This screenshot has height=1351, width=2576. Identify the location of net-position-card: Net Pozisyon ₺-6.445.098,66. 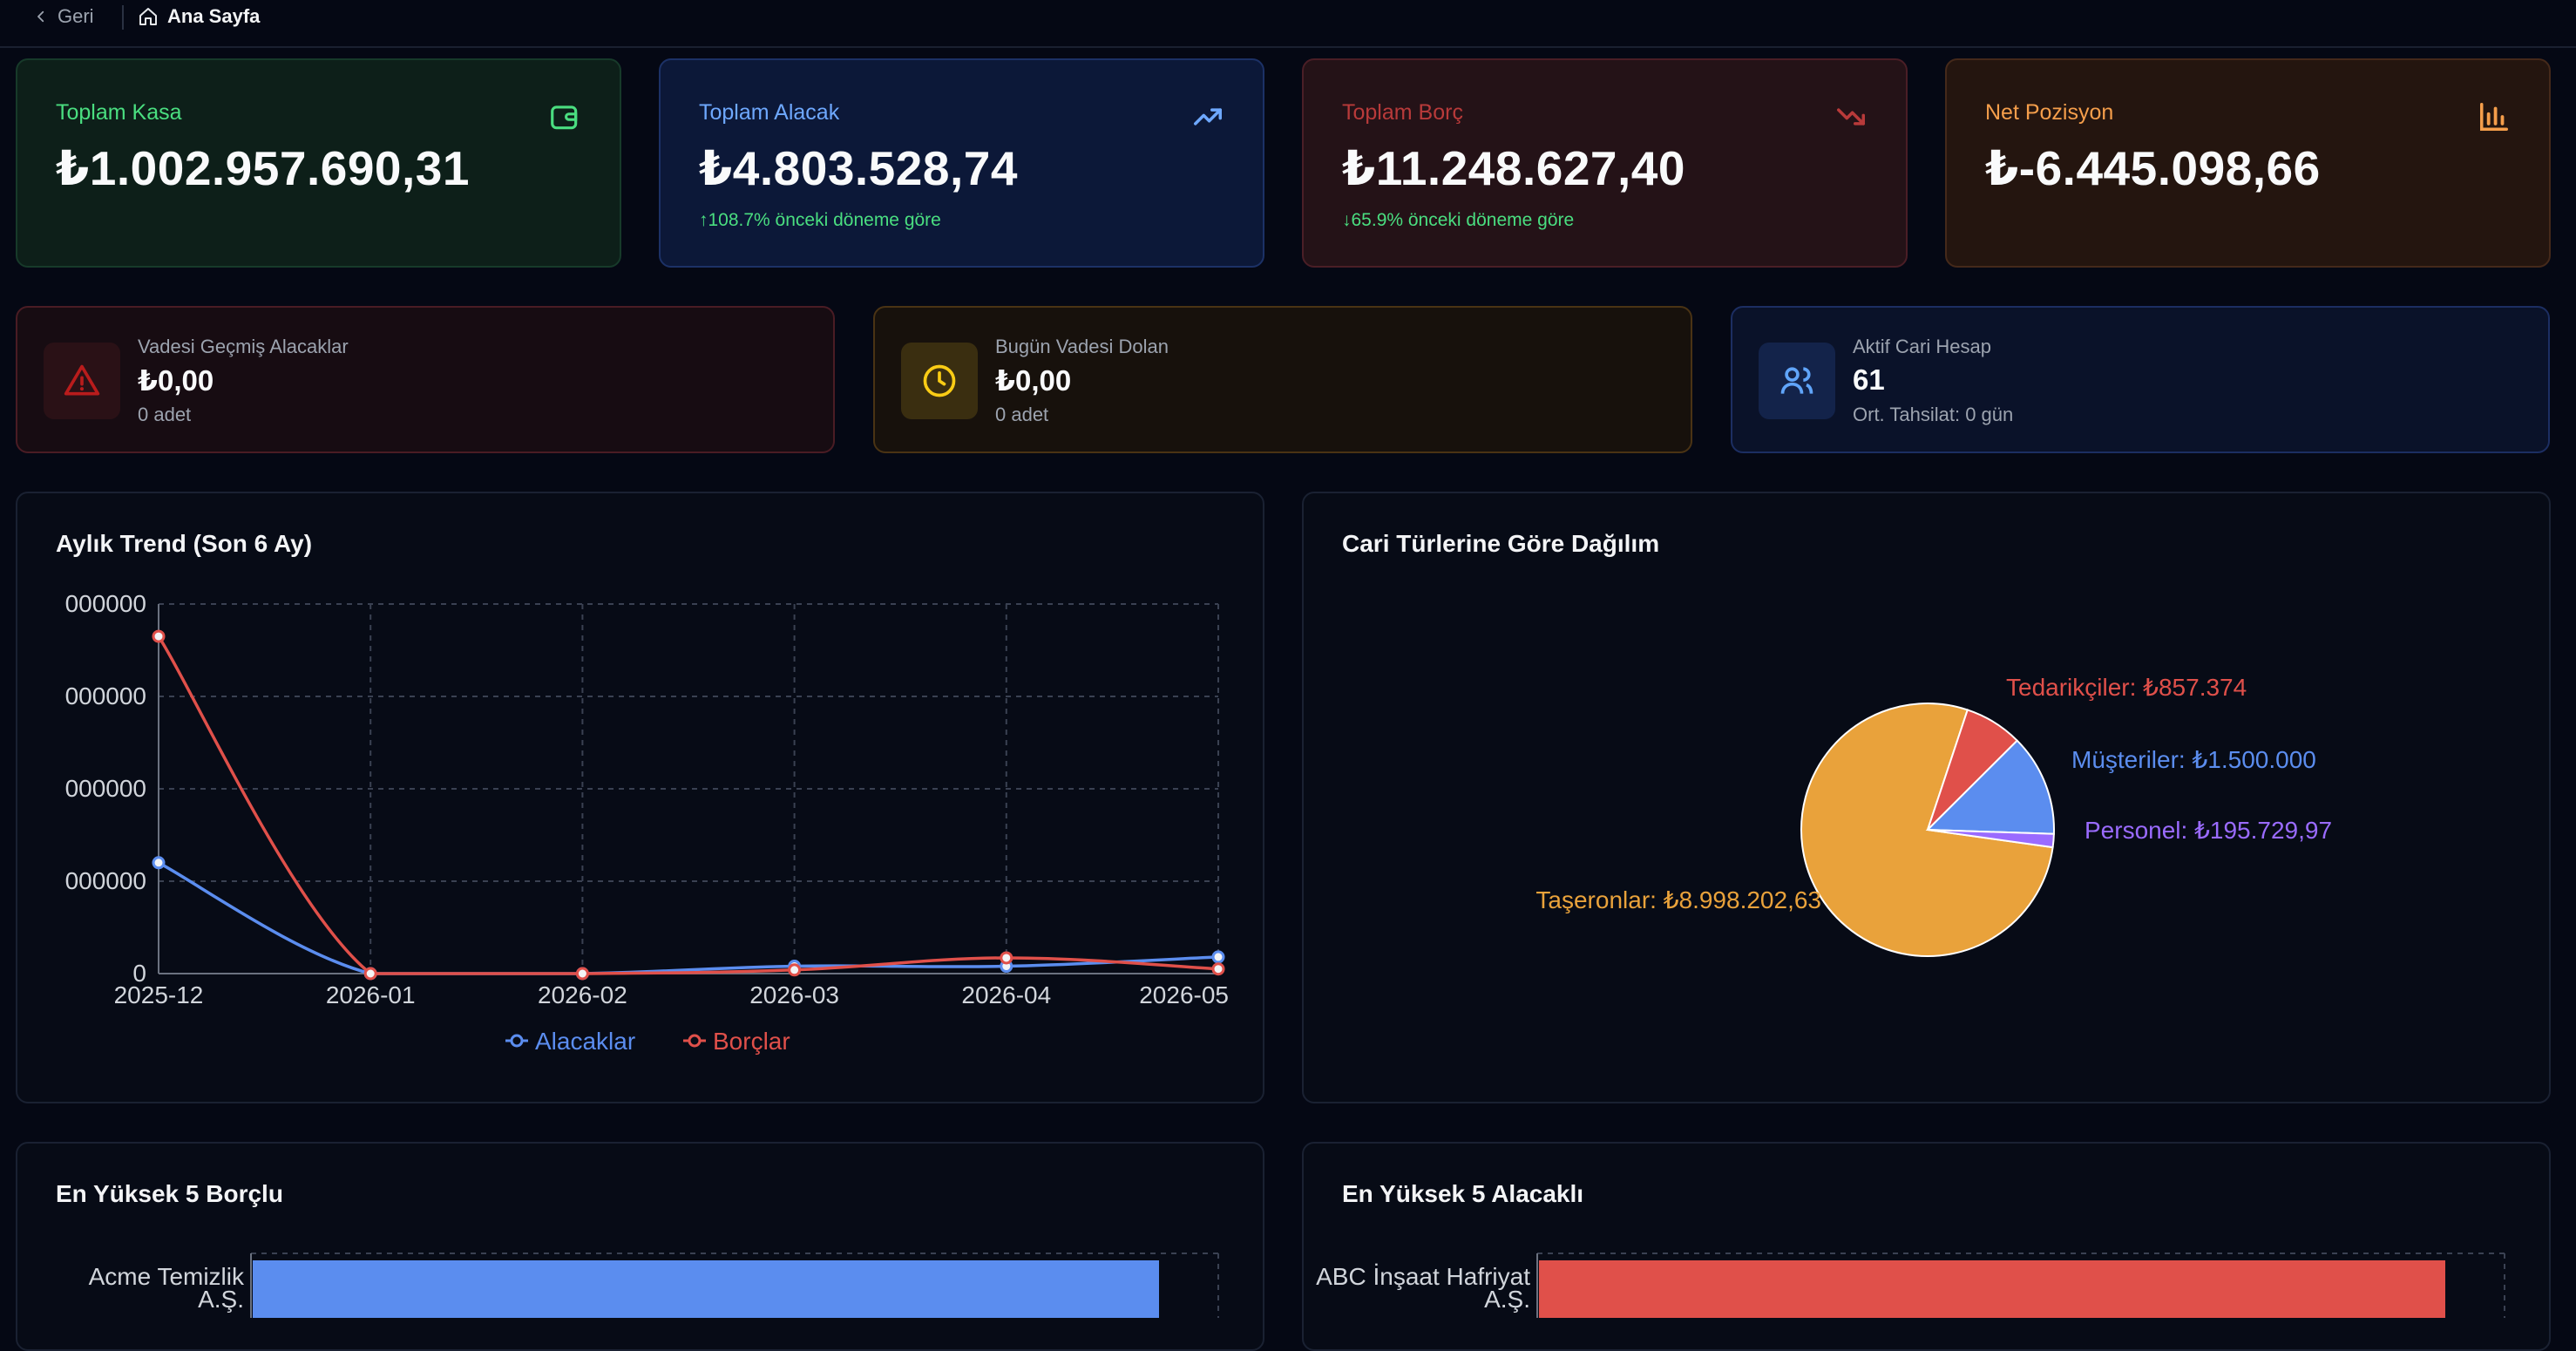
(2248, 163).